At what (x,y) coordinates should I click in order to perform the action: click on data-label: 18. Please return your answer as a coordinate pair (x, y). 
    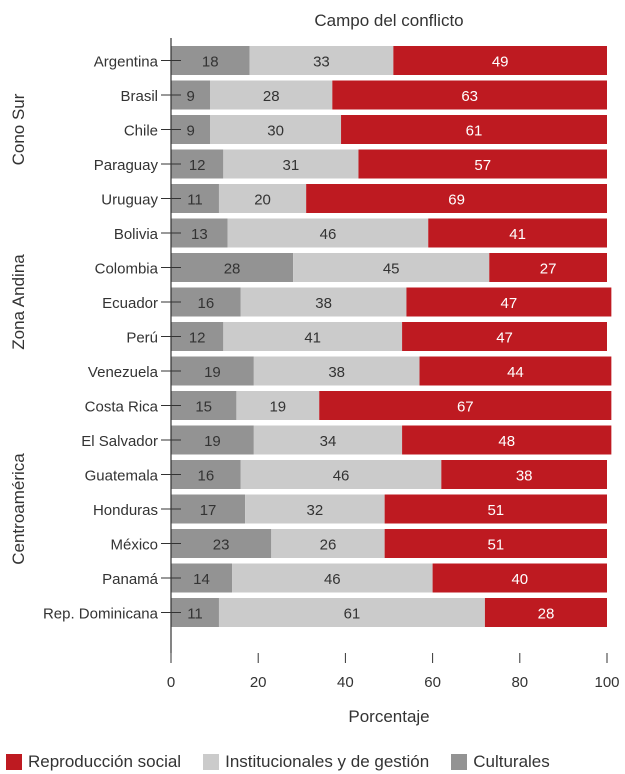
    Looking at the image, I should click on (210, 62).